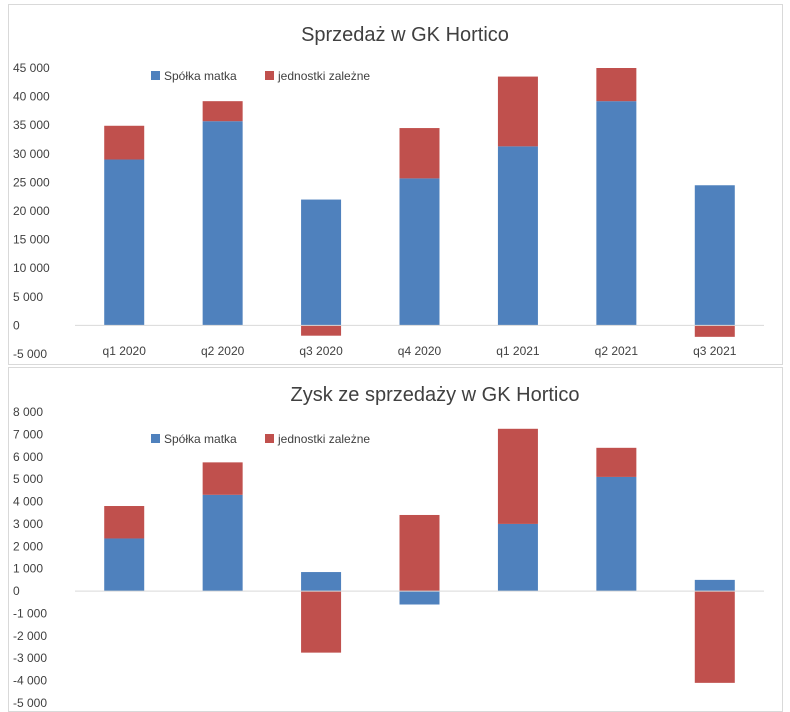 The image size is (790, 712). I want to click on y-tick-label: 40 000, so click(31, 97).